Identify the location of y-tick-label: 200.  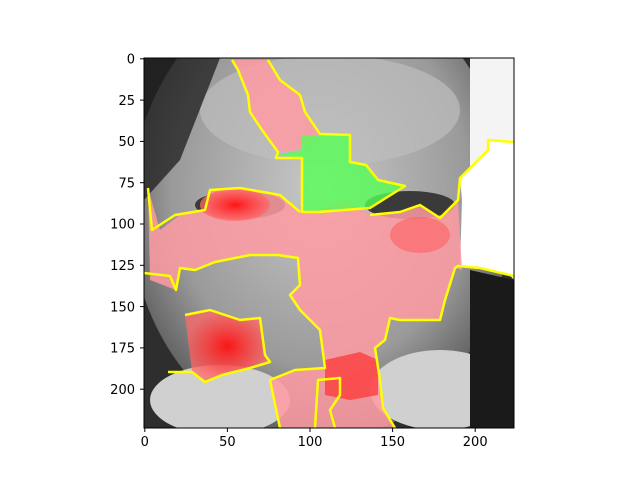
(122, 390).